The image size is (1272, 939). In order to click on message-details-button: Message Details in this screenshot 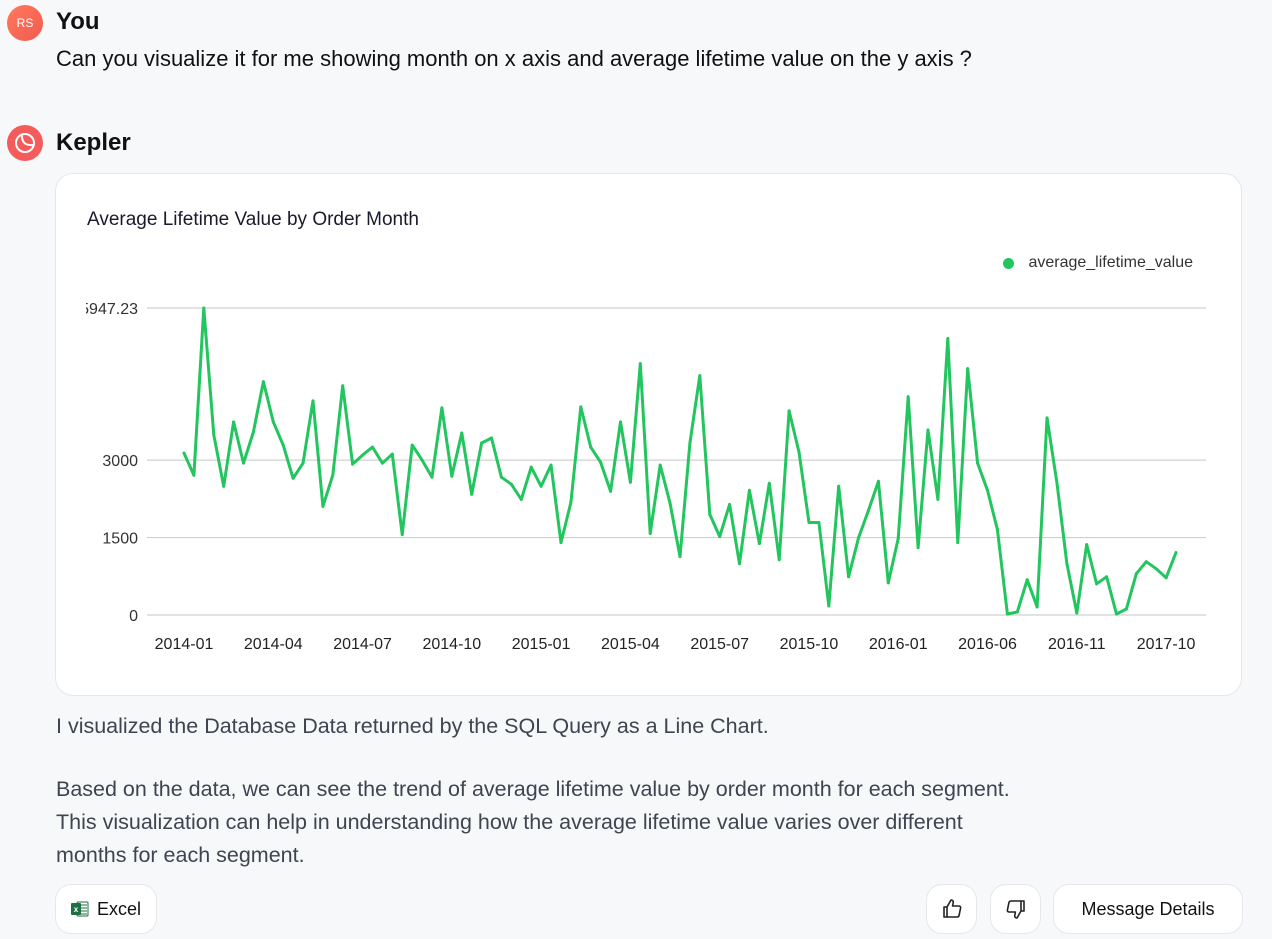, I will do `click(1148, 909)`.